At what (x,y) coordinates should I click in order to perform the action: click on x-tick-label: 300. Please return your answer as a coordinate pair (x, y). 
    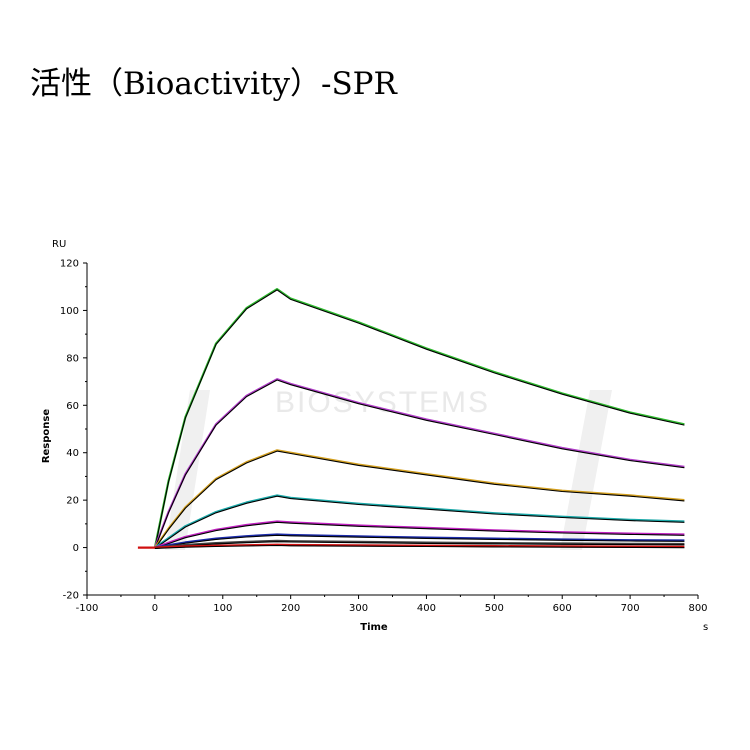
    Looking at the image, I should click on (358, 608).